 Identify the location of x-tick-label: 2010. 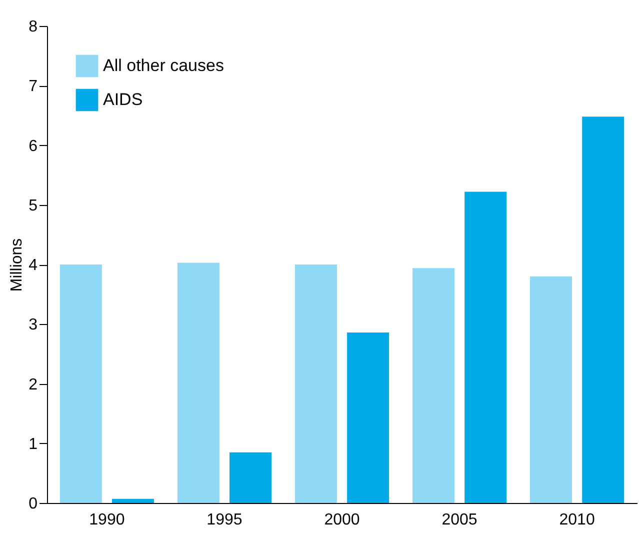
(577, 520).